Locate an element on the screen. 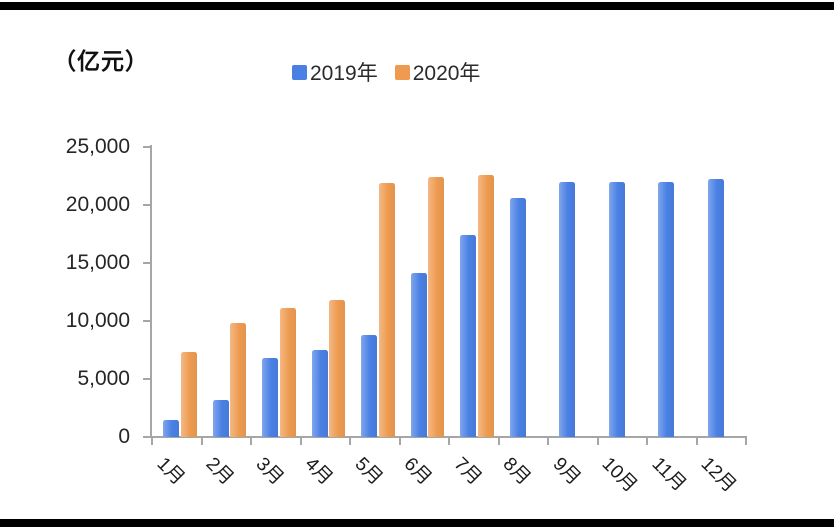 The width and height of the screenshot is (834, 528). bar-2019年-5月 is located at coordinates (369, 385).